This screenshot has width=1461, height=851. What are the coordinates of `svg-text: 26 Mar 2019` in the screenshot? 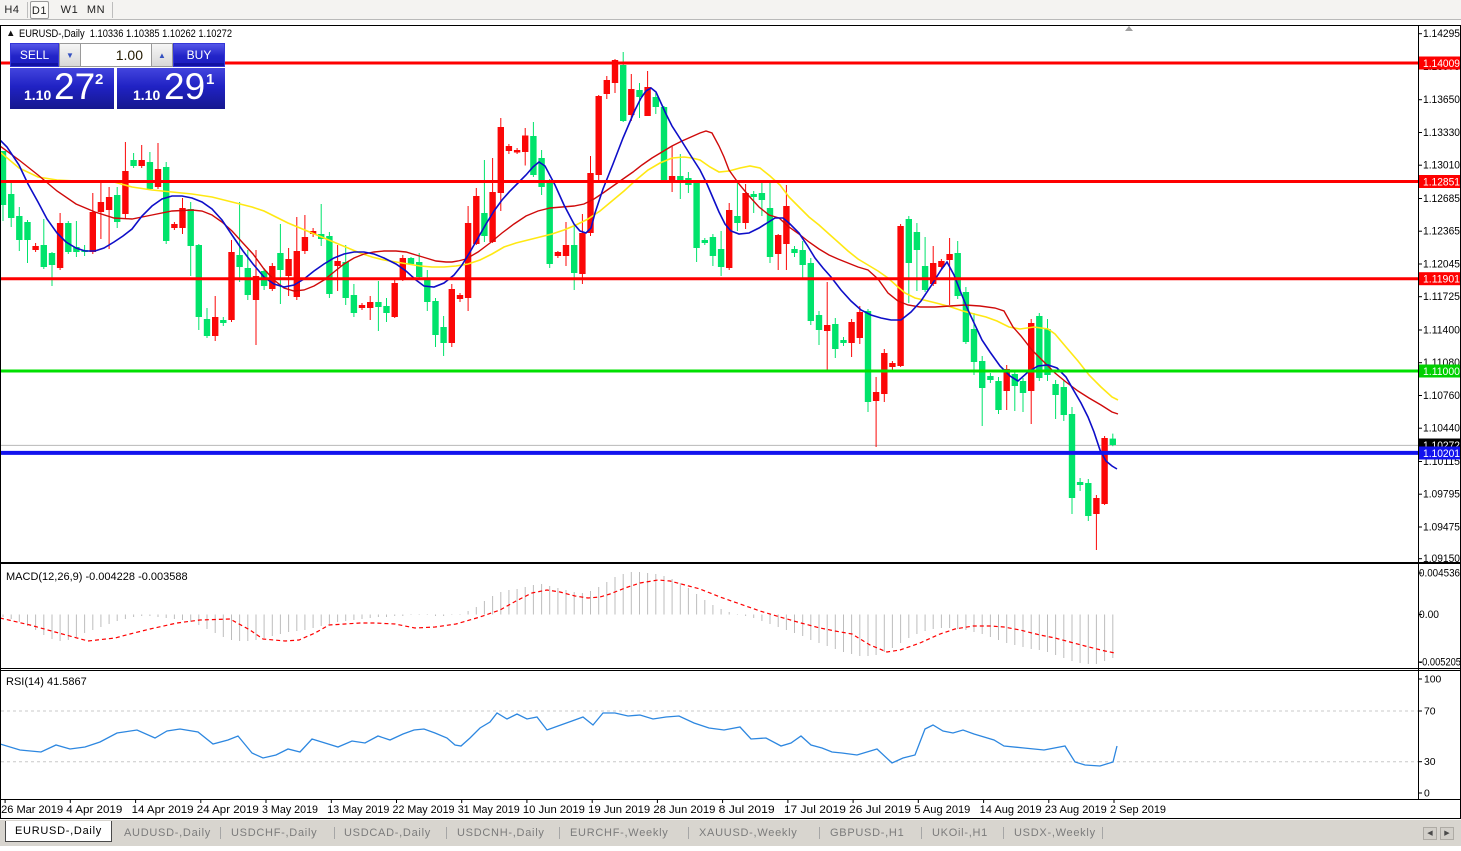 It's located at (32, 810).